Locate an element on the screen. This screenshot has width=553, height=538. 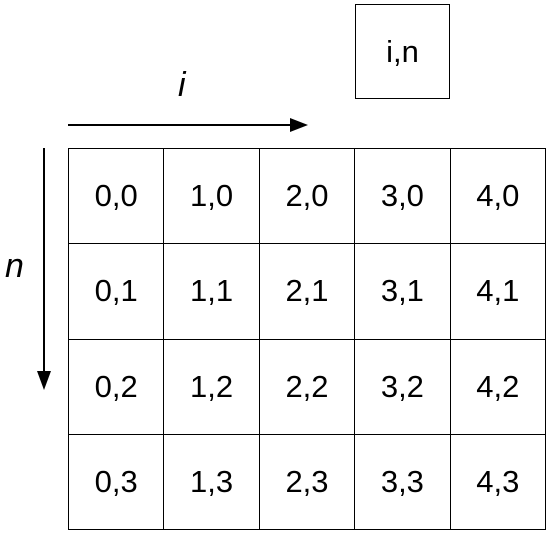
grid-cell: 3,3 is located at coordinates (403, 482).